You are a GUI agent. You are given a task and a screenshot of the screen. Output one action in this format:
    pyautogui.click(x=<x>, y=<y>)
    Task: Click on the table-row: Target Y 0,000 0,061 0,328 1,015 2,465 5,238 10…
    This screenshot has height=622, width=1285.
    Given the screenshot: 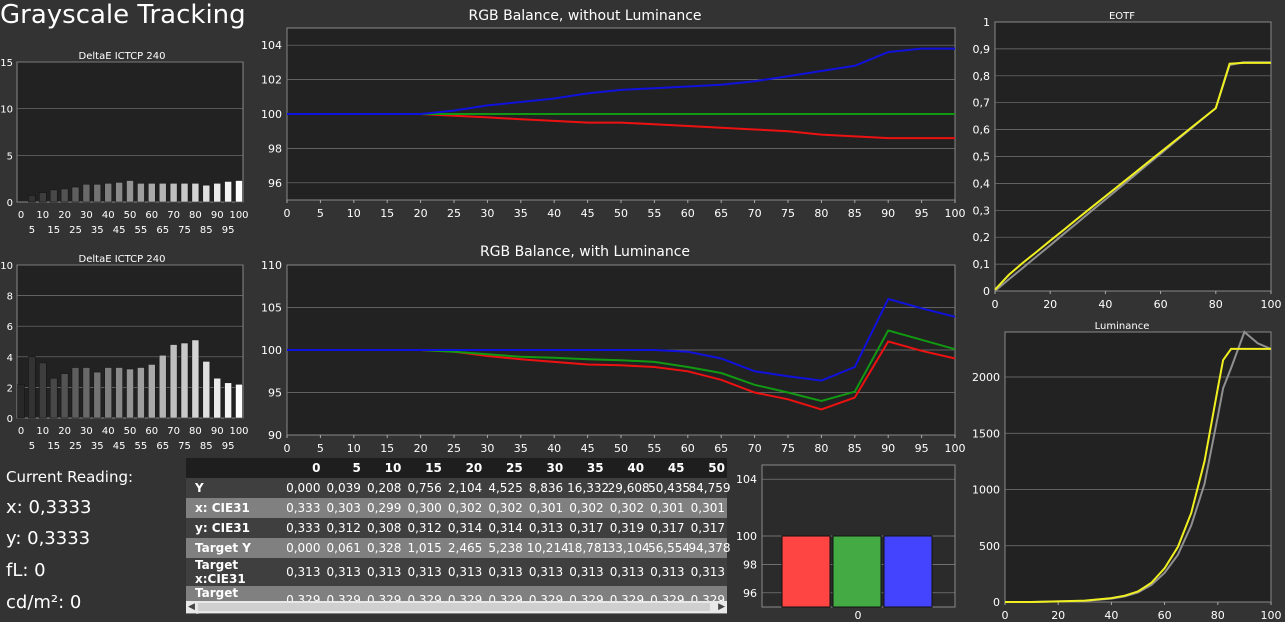 What is the action you would take?
    pyautogui.click(x=458, y=548)
    